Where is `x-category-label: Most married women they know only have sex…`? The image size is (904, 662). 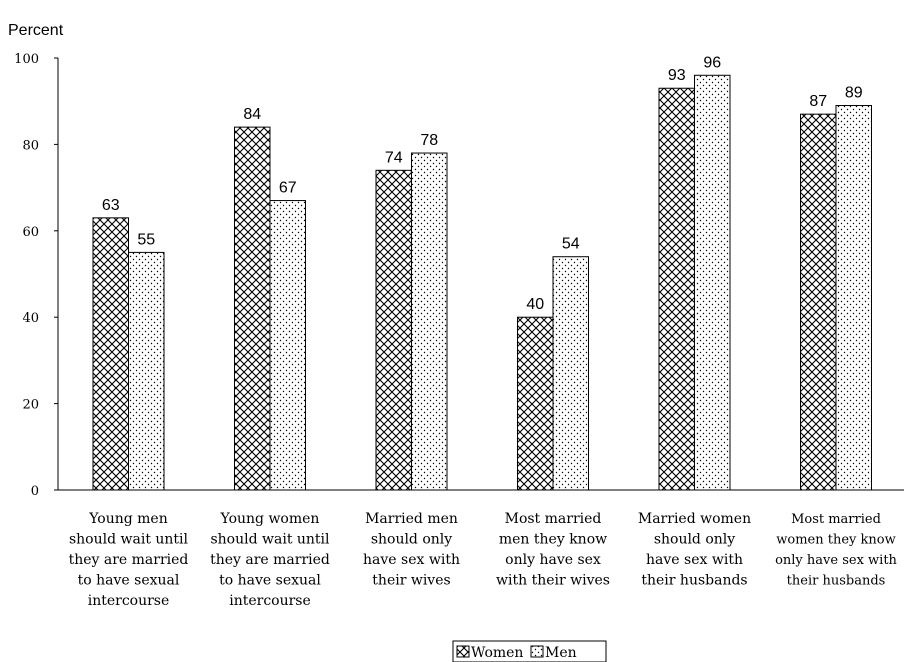
x-category-label: Most married women they know only have sex… is located at coordinates (836, 550).